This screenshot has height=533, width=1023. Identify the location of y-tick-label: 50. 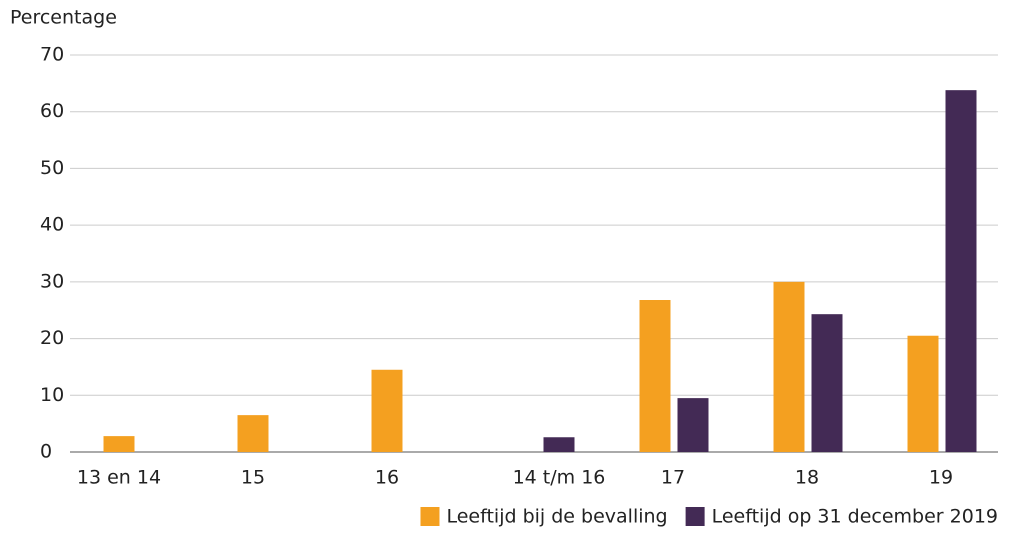
(52, 168).